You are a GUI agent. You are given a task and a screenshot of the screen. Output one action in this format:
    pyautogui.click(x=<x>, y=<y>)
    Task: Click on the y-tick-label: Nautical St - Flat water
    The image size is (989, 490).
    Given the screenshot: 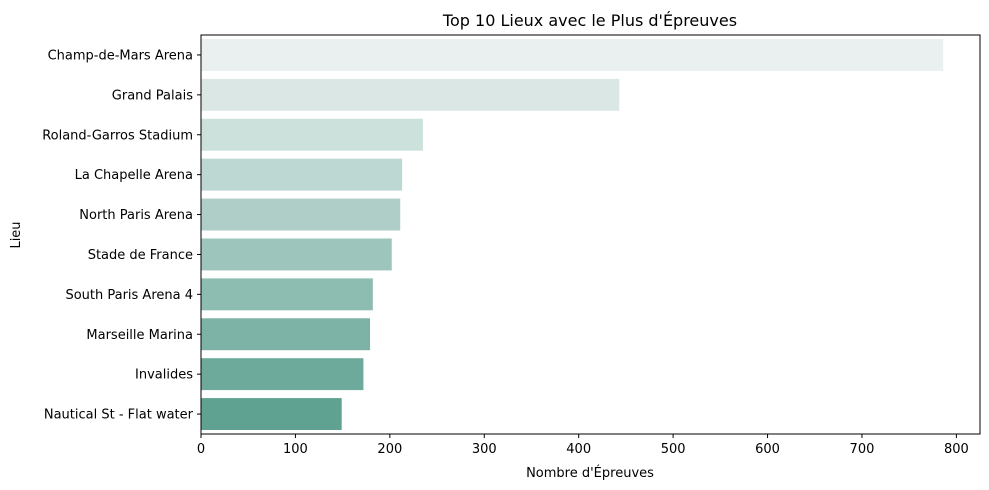 What is the action you would take?
    pyautogui.click(x=119, y=415)
    